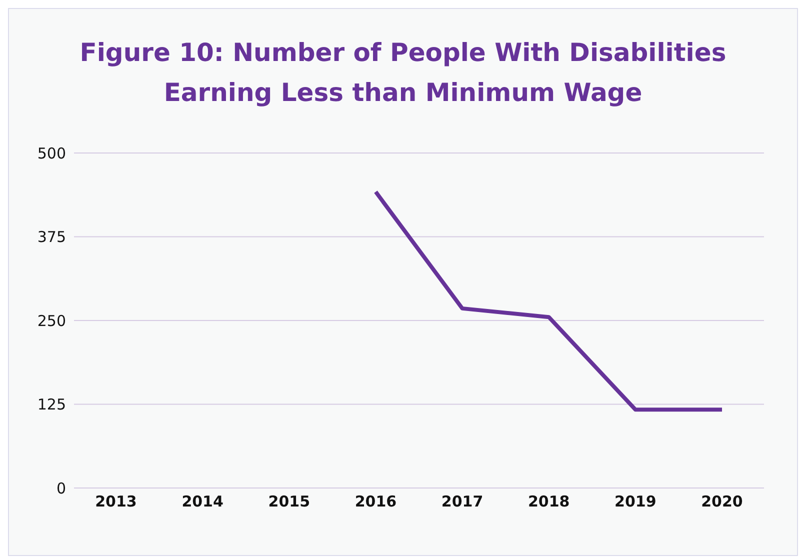  Describe the element at coordinates (203, 501) in the screenshot. I see `x-tick-label: 2014` at that location.